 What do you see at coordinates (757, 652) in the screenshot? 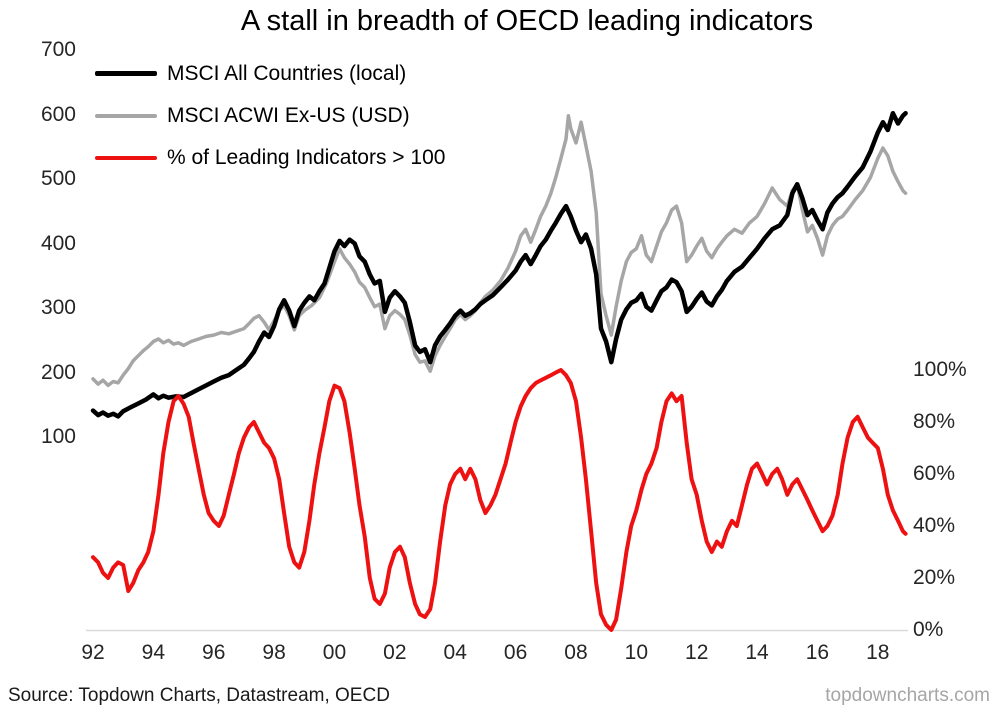
I see `x-tick-label: 14` at bounding box center [757, 652].